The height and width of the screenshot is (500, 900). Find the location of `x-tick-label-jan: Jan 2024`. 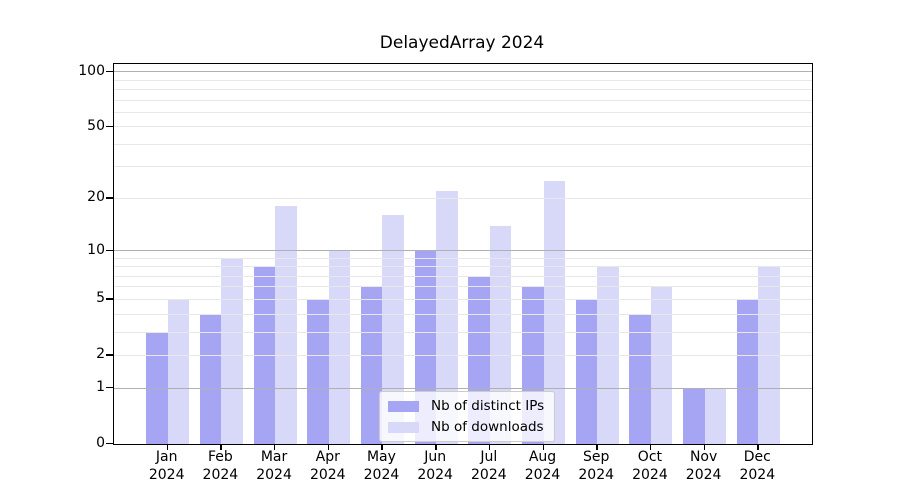

x-tick-label-jan: Jan 2024 is located at coordinates (166, 466).